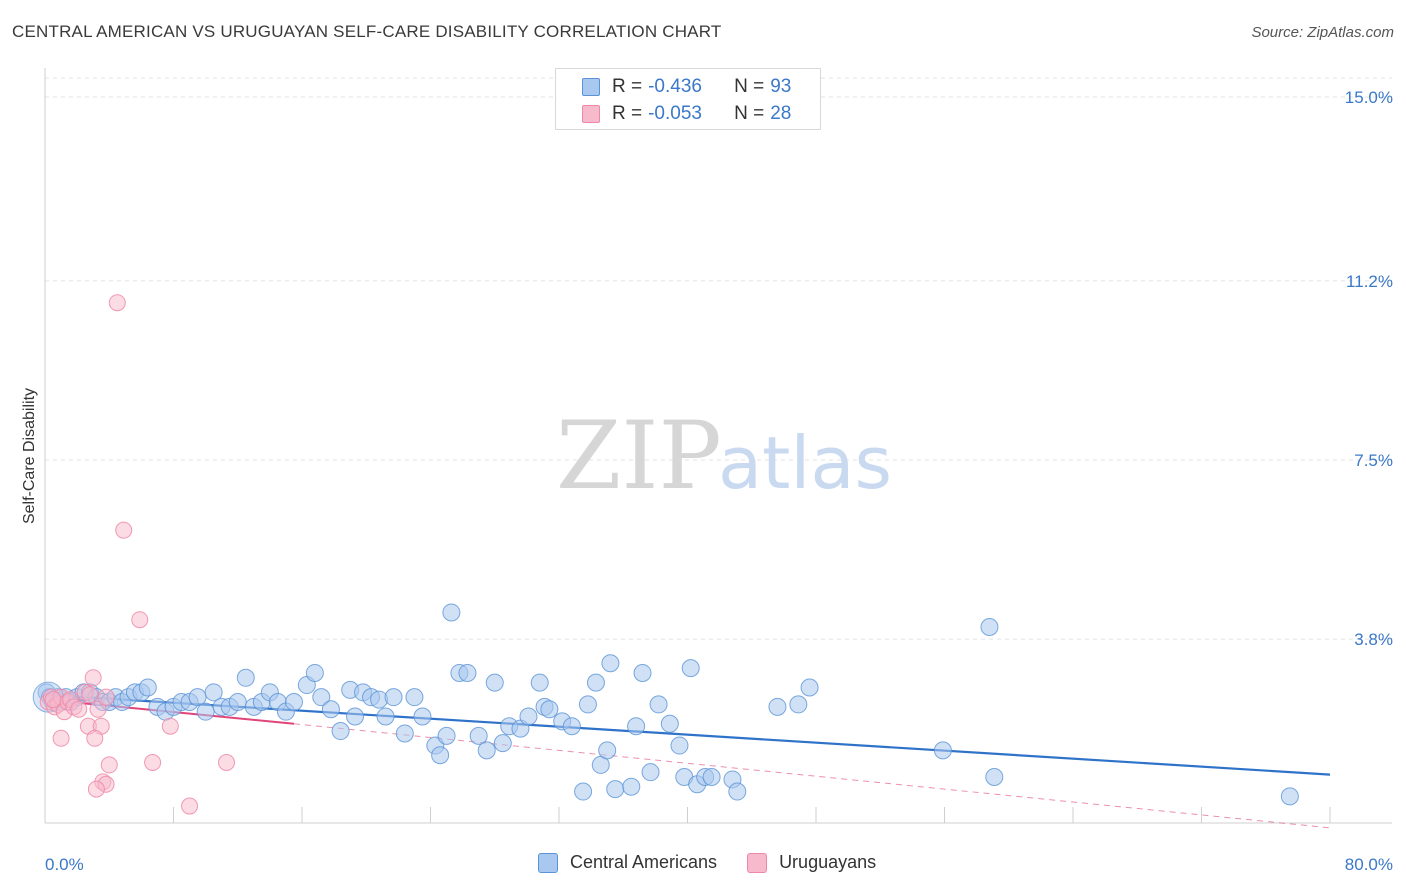 The width and height of the screenshot is (1406, 892). Describe the element at coordinates (639, 456) in the screenshot. I see `watermark-zip: ZIP` at that location.